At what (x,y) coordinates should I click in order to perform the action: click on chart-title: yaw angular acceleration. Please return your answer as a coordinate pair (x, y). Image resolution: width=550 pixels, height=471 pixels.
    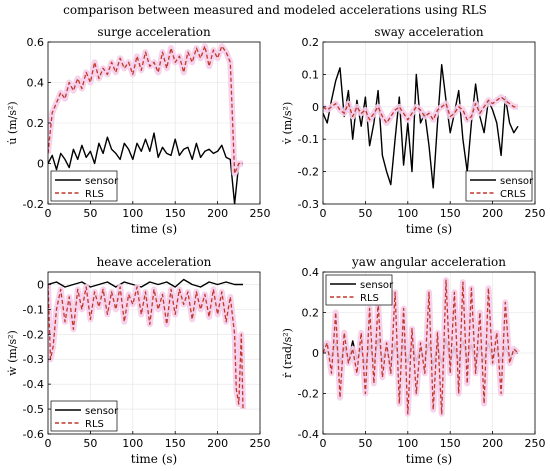
    Looking at the image, I should click on (428, 262).